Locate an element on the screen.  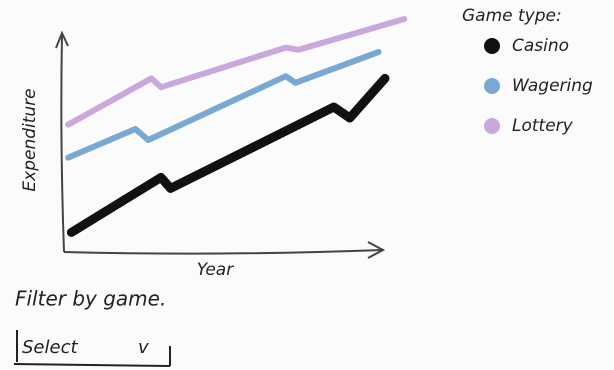
select-dropdown: Select v is located at coordinates (92, 348).